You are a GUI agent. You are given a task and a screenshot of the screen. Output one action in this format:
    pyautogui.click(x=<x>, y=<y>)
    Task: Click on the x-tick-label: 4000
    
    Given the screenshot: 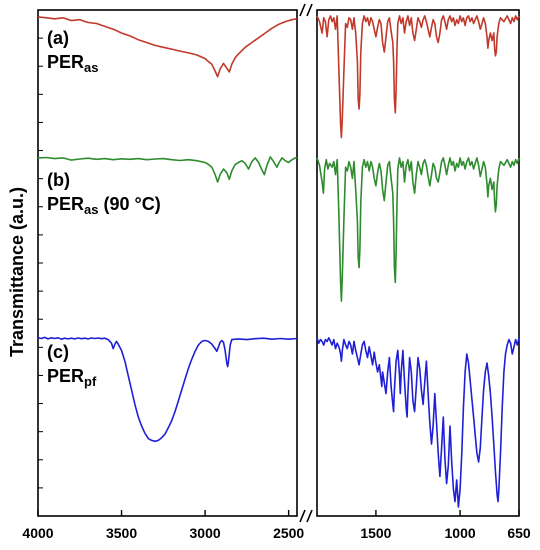 What is the action you would take?
    pyautogui.click(x=37, y=533)
    